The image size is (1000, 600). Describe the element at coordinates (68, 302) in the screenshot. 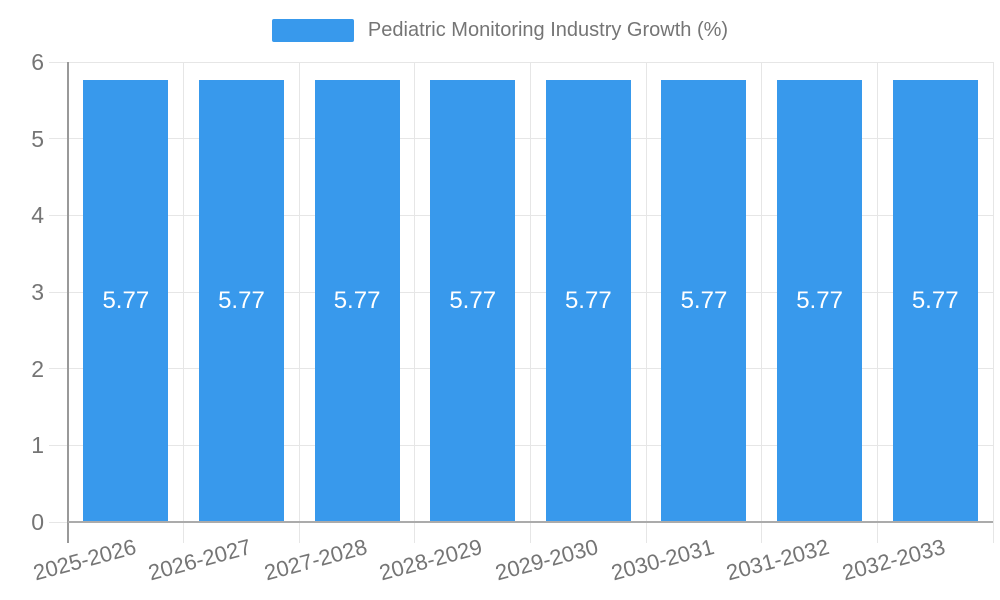

I see `y-axis-line` at that location.